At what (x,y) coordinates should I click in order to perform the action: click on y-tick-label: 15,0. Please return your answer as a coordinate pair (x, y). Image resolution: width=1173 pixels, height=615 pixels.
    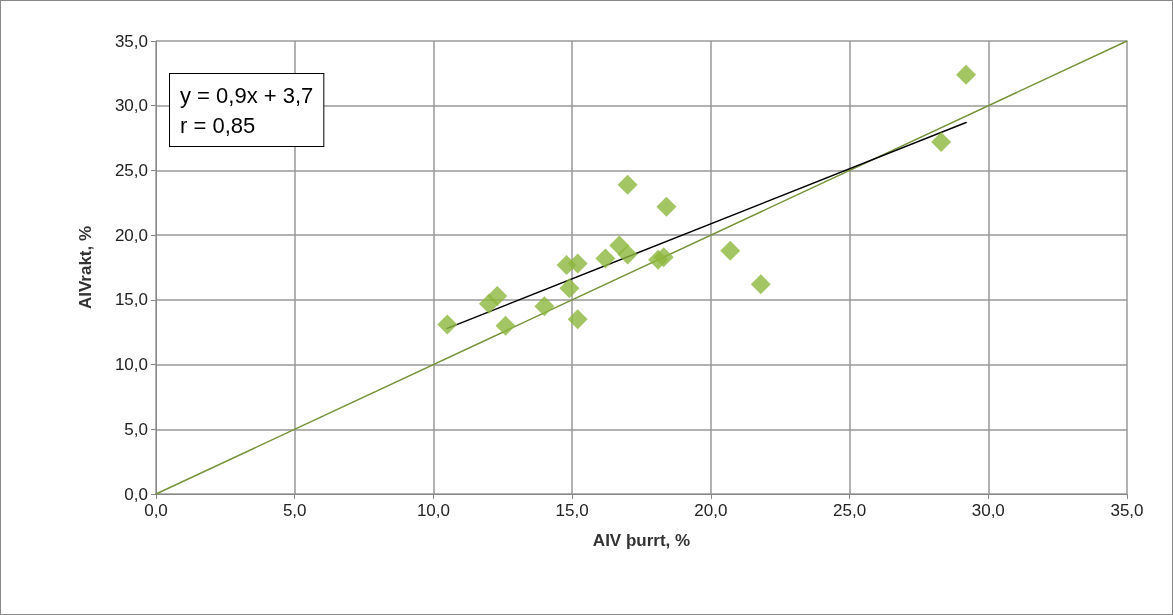
    Looking at the image, I should click on (131, 300).